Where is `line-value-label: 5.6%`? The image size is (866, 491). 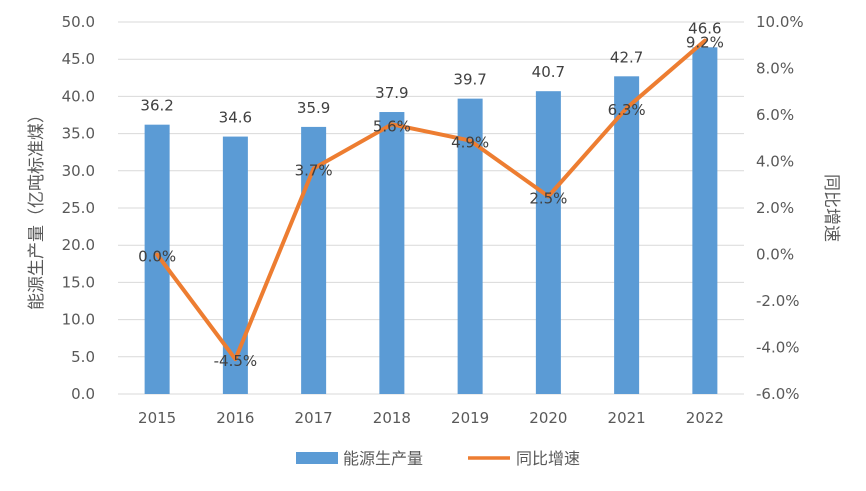
line-value-label: 5.6% is located at coordinates (392, 126).